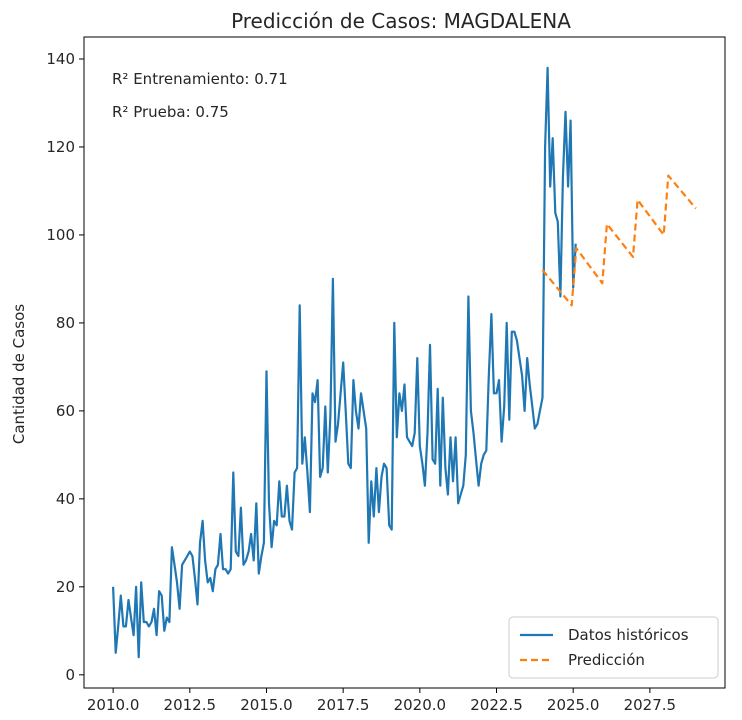  What do you see at coordinates (343, 705) in the screenshot?
I see `x-tick-label: 2017.5` at bounding box center [343, 705].